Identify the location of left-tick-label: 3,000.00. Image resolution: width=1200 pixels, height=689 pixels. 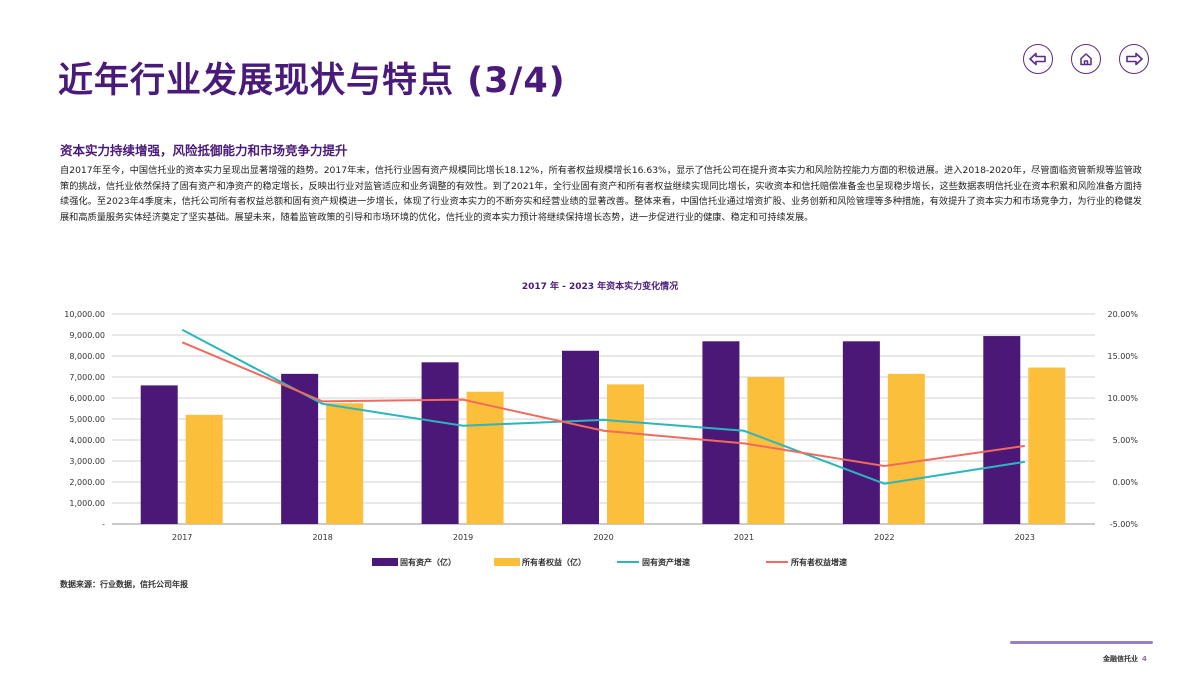
(87, 461).